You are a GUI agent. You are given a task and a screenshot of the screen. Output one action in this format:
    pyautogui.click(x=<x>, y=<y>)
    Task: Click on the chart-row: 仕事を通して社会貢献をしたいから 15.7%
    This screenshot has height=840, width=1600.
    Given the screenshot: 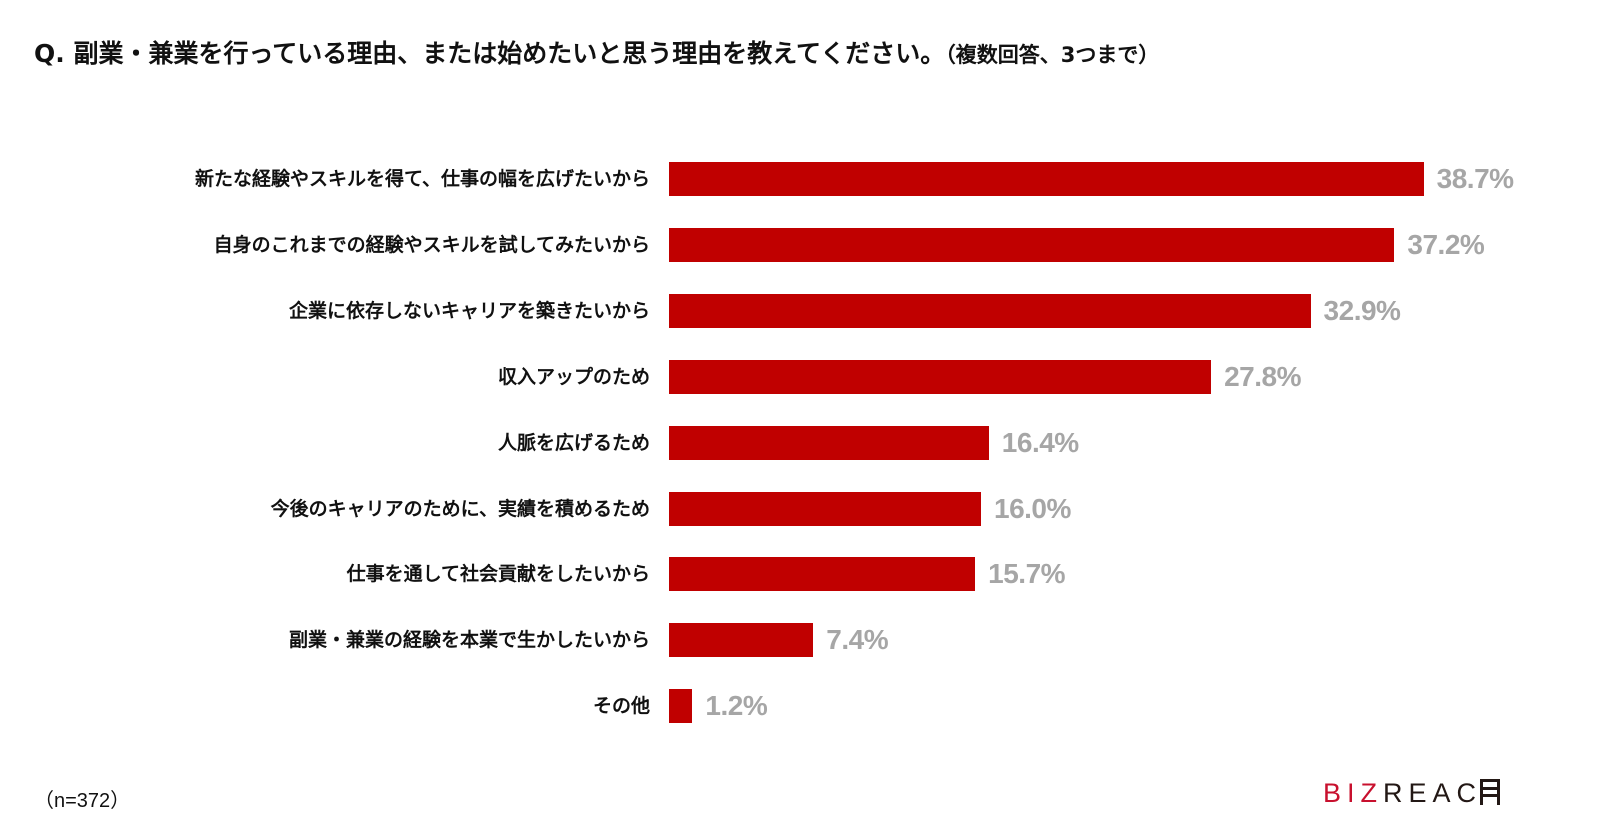 What is the action you would take?
    pyautogui.click(x=800, y=574)
    